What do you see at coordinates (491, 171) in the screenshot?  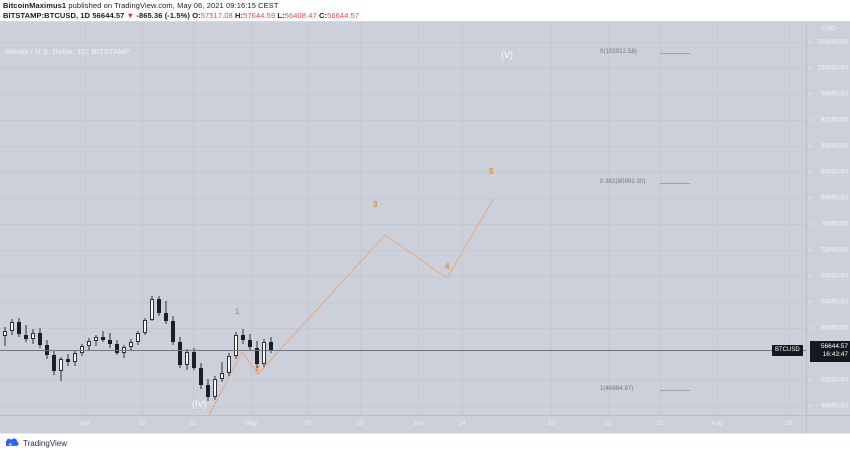 I see `wave-label-5: 5` at bounding box center [491, 171].